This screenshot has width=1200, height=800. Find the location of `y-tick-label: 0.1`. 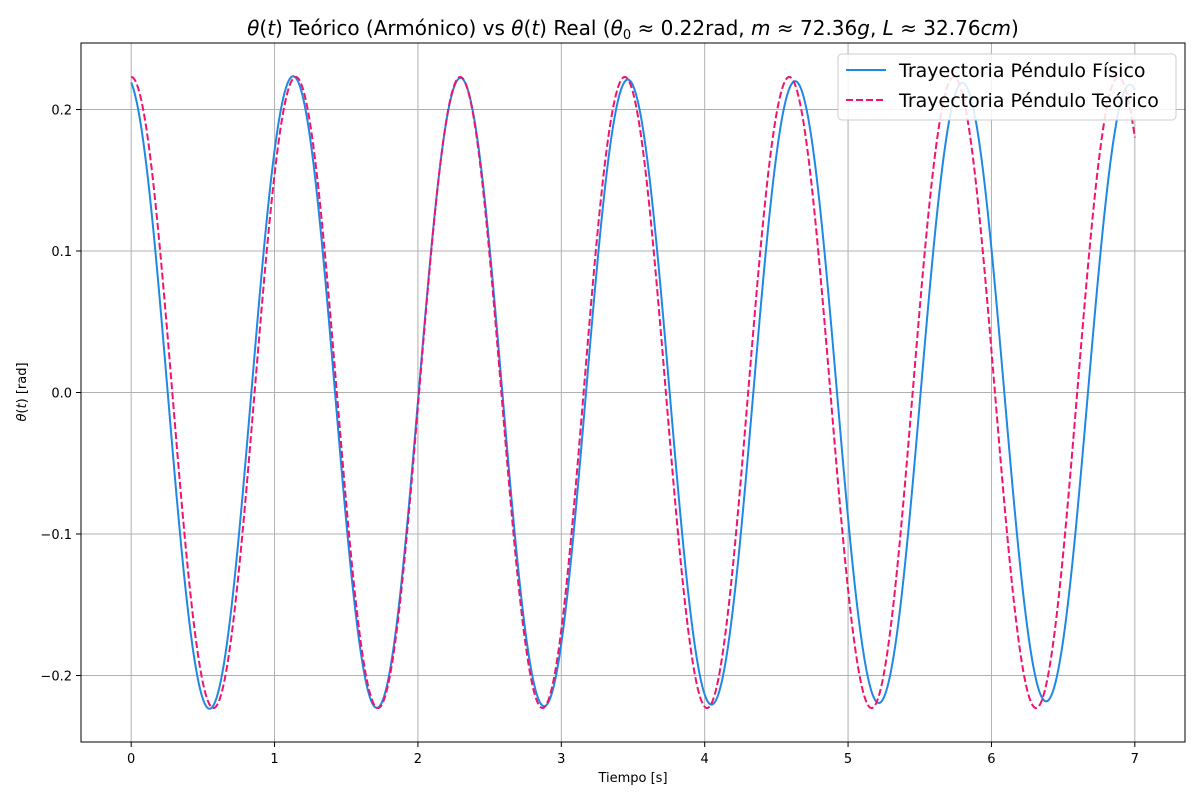

y-tick-label: 0.1 is located at coordinates (61, 252).